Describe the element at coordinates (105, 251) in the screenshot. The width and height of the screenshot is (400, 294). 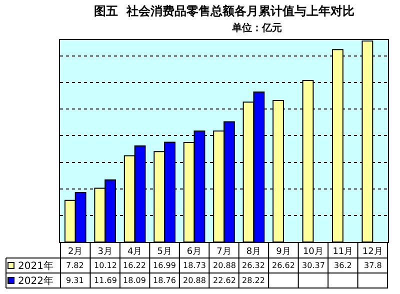
I see `x-tick-label: 3月` at that location.